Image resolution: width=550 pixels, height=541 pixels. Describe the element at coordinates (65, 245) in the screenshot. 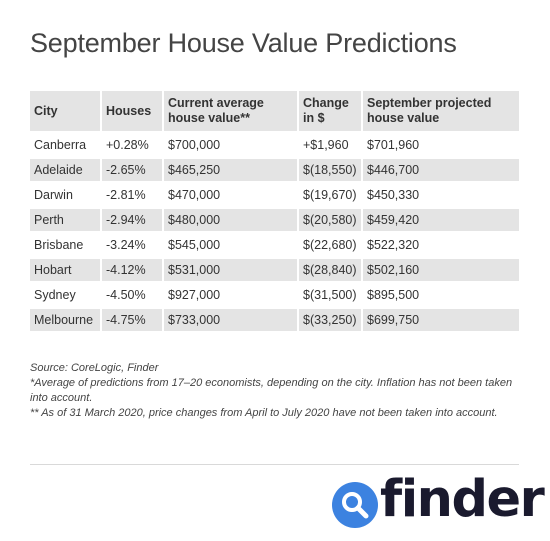

I see `cell-city: Brisbane` at that location.